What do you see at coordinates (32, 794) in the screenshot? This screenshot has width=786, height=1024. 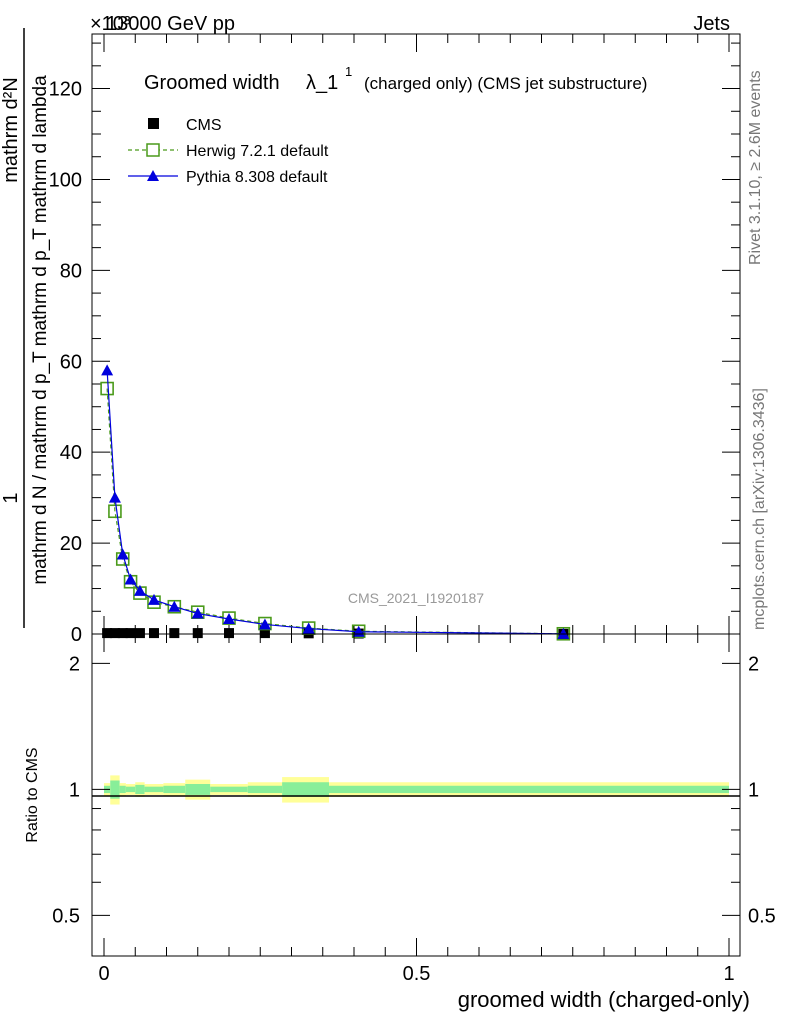 I see `ratio-y-label: Ratio to CMS` at bounding box center [32, 794].